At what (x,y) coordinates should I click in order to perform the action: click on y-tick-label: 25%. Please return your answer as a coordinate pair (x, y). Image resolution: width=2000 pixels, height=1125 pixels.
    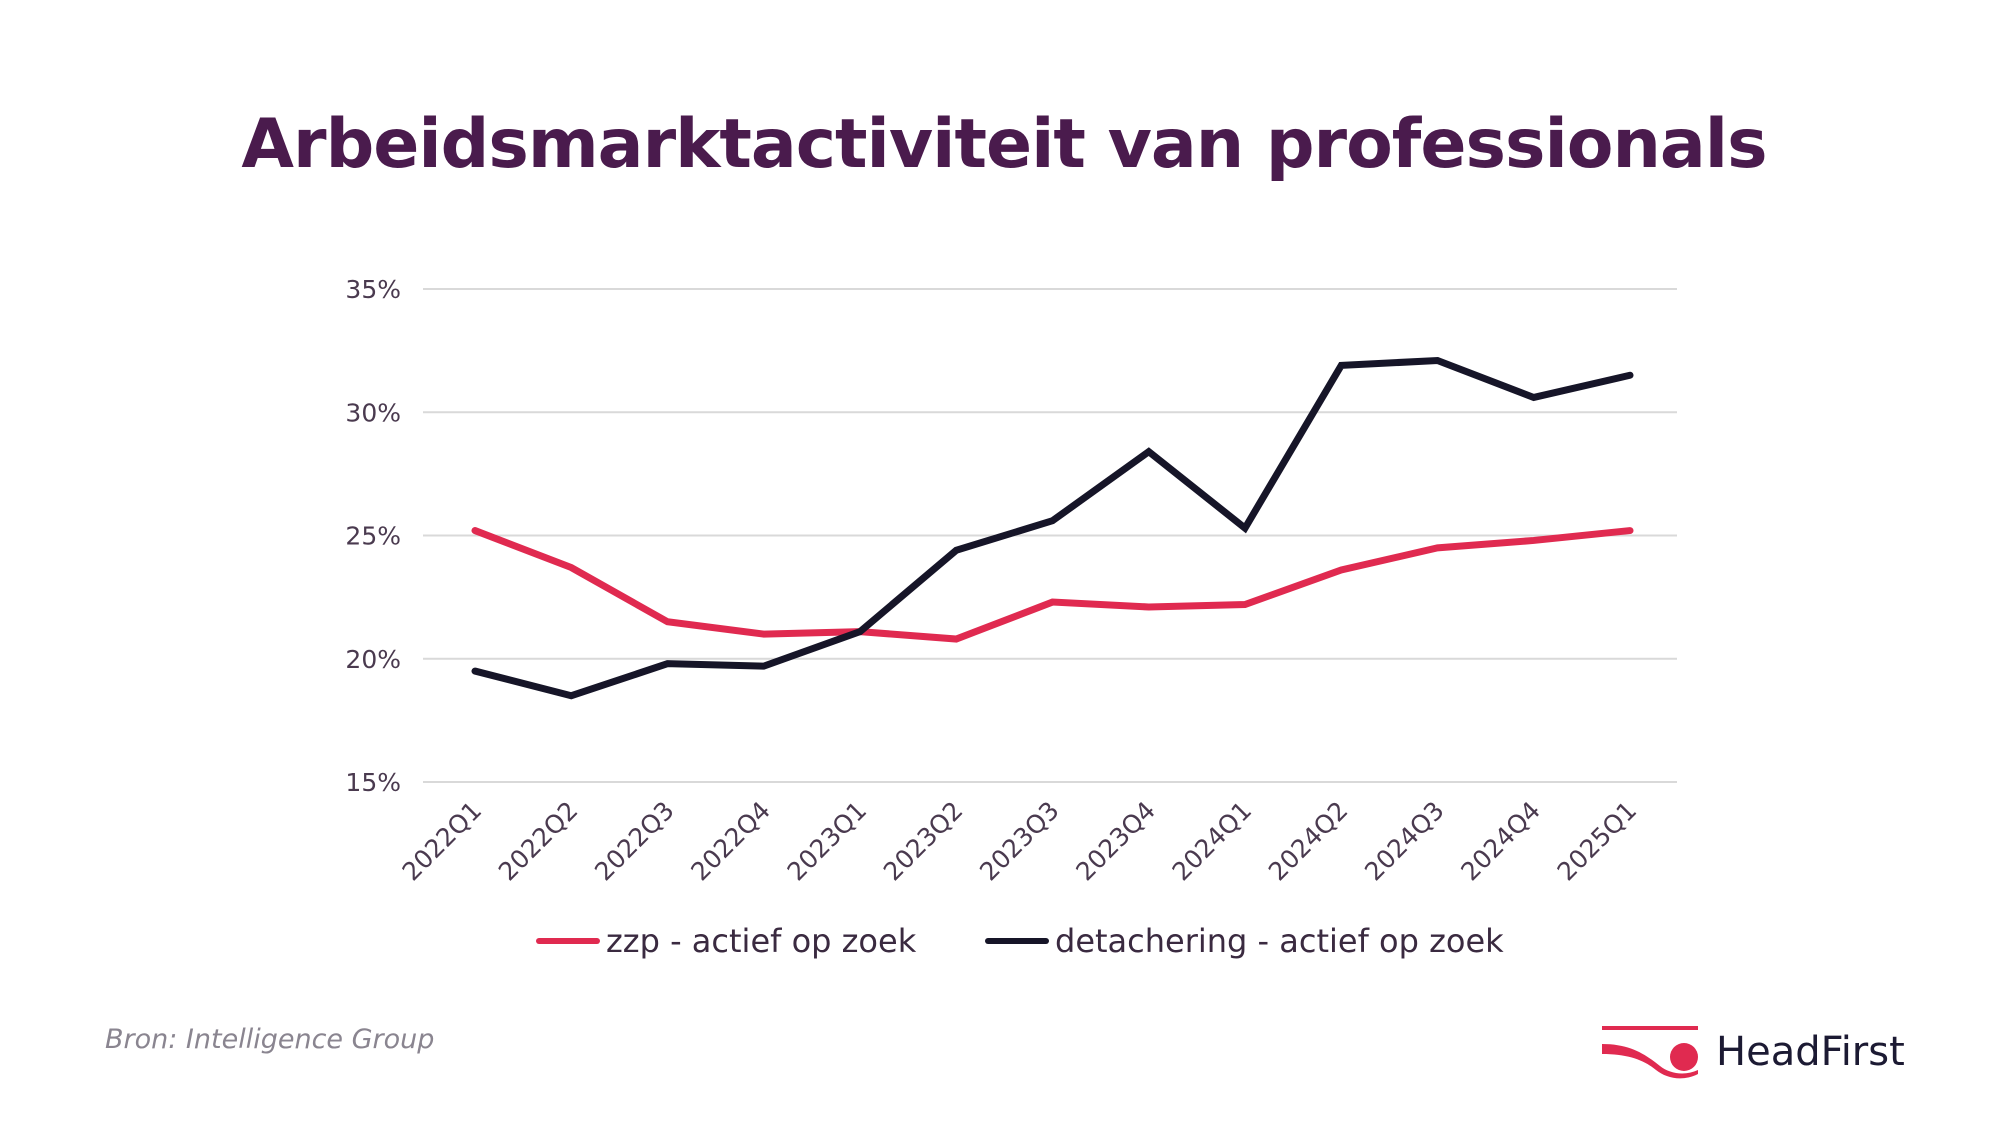
    Looking at the image, I should click on (373, 536).